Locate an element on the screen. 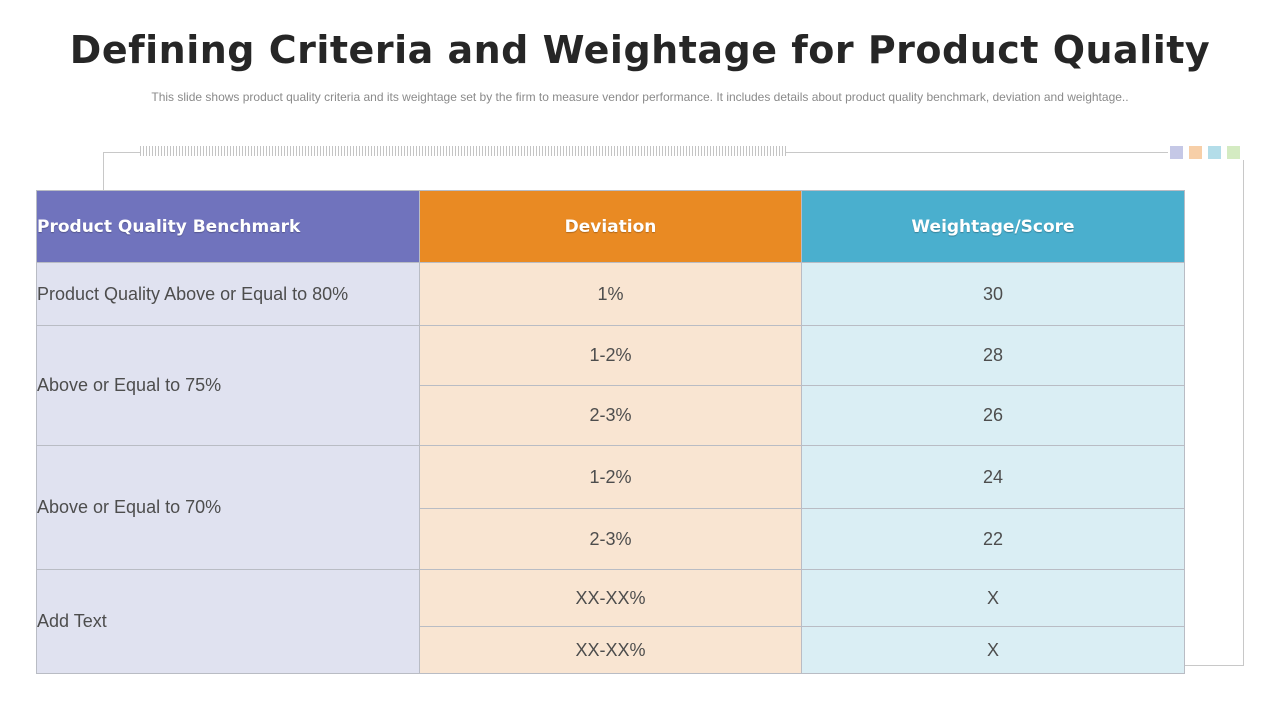 The image size is (1280, 720). score-cell: 24 is located at coordinates (993, 477).